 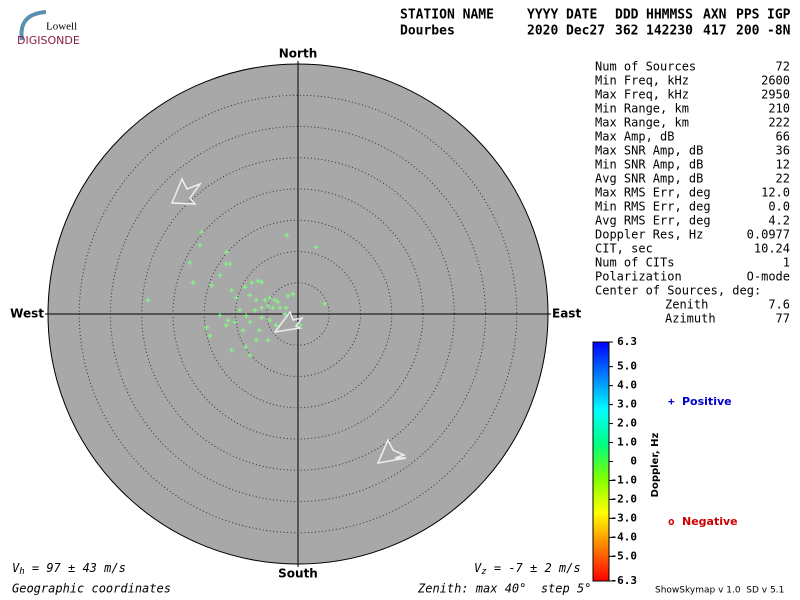 What do you see at coordinates (783, 179) in the screenshot?
I see `param-value: 22` at bounding box center [783, 179].